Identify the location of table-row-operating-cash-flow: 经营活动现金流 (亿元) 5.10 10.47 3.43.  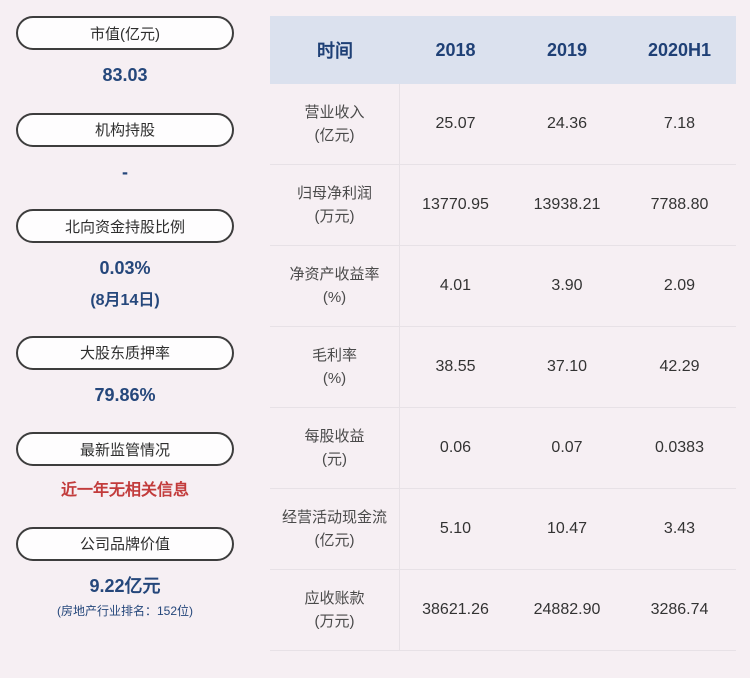
(503, 529).